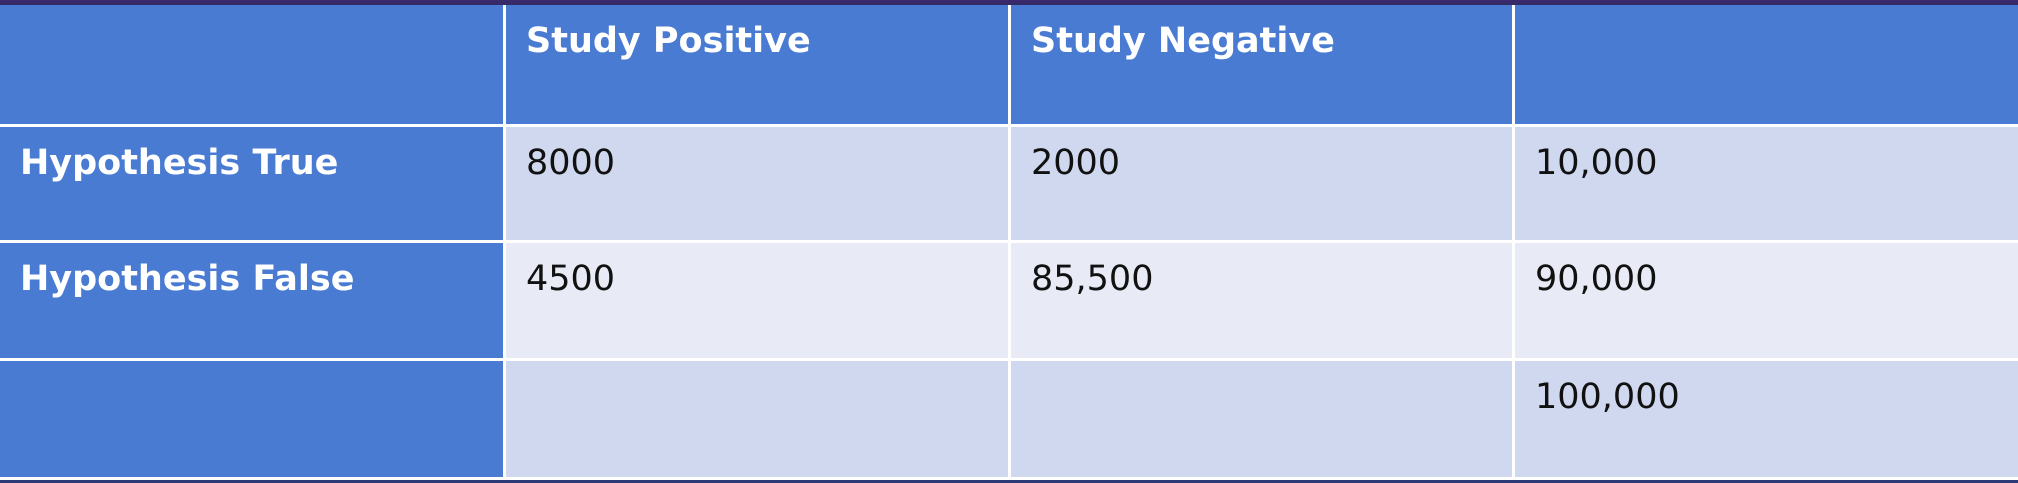 The height and width of the screenshot is (483, 2018). Describe the element at coordinates (758, 302) in the screenshot. I see `cell: 4500` at that location.